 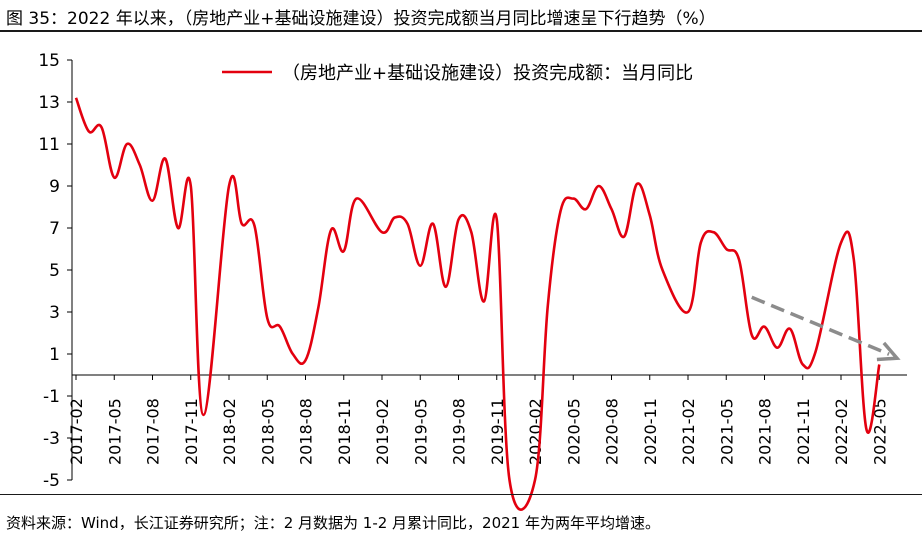 What do you see at coordinates (650, 431) in the screenshot?
I see `x-tick-label: 2020-11` at bounding box center [650, 431].